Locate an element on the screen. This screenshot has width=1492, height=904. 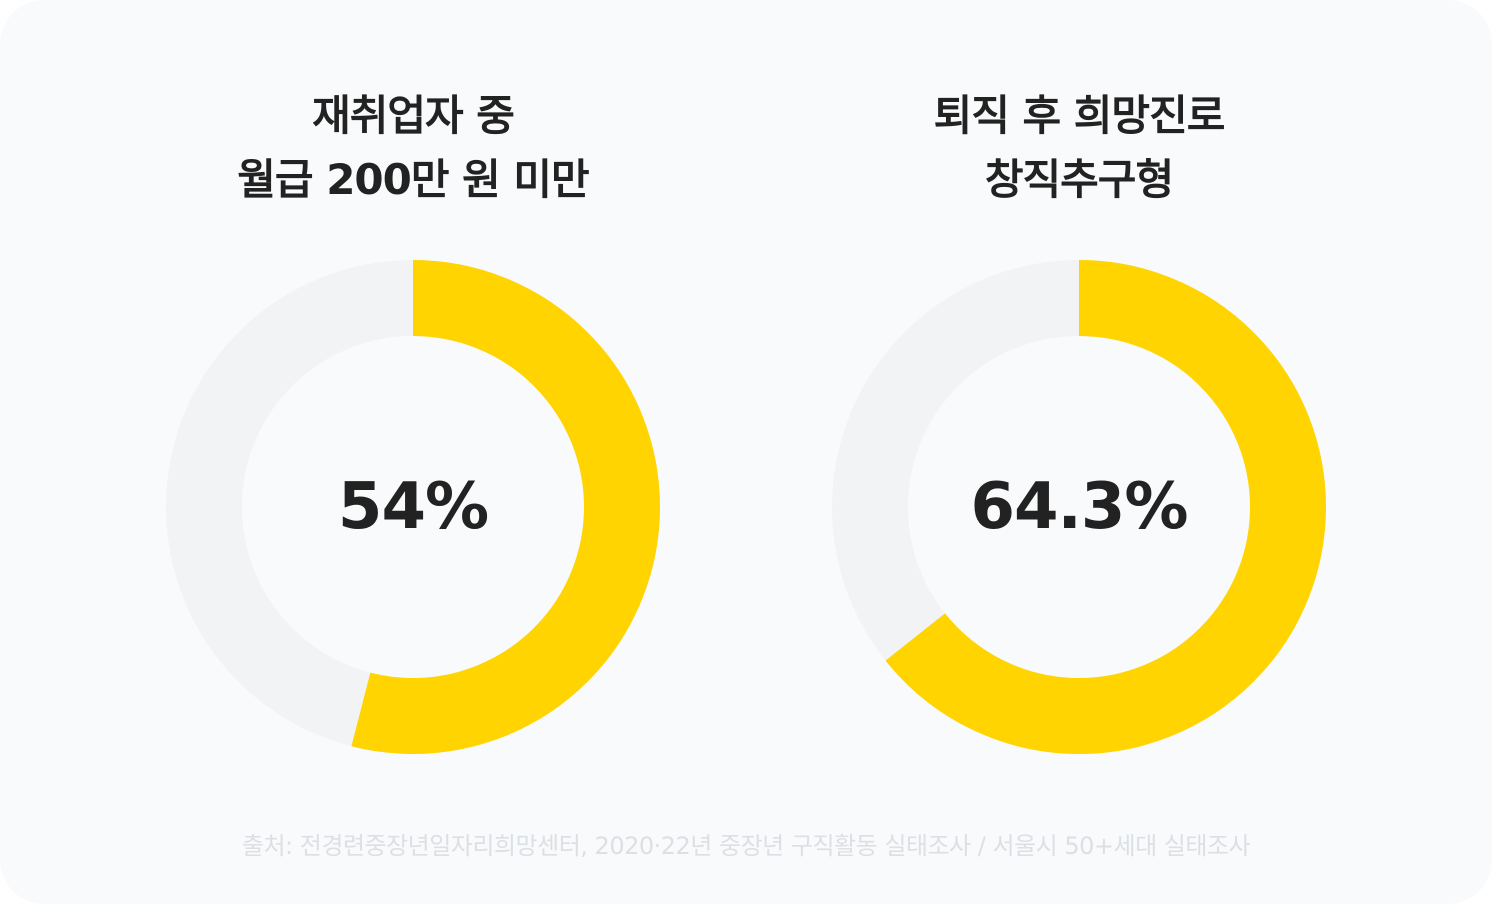
donut-center-value: 54% is located at coordinates (413, 507).